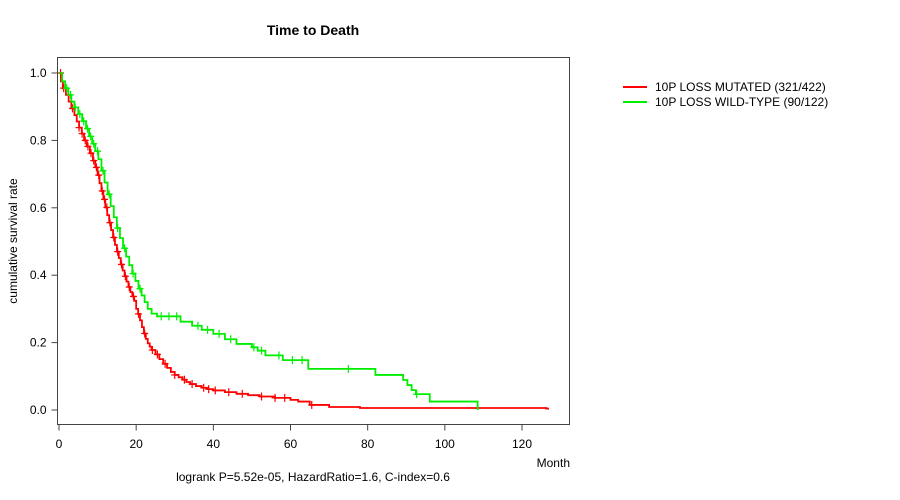  I want to click on y-tick-label: 0.6, so click(38, 208).